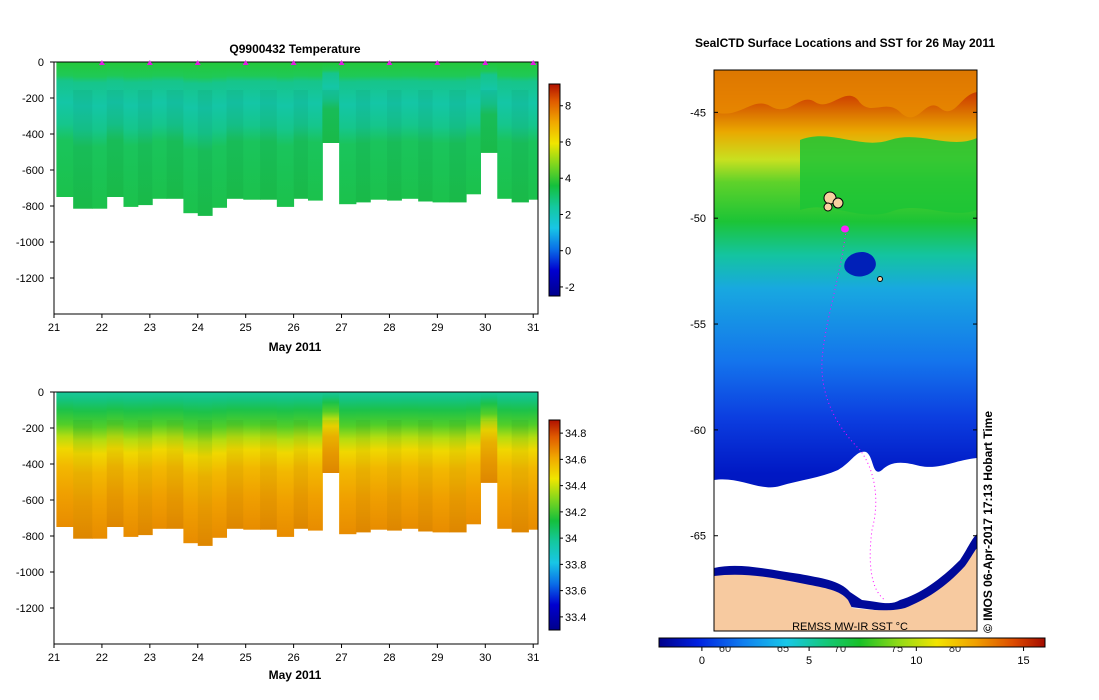 This screenshot has height=700, width=1099. What do you see at coordinates (1023, 661) in the screenshot?
I see `sst-colorbar-tick-label: 15` at bounding box center [1023, 661].